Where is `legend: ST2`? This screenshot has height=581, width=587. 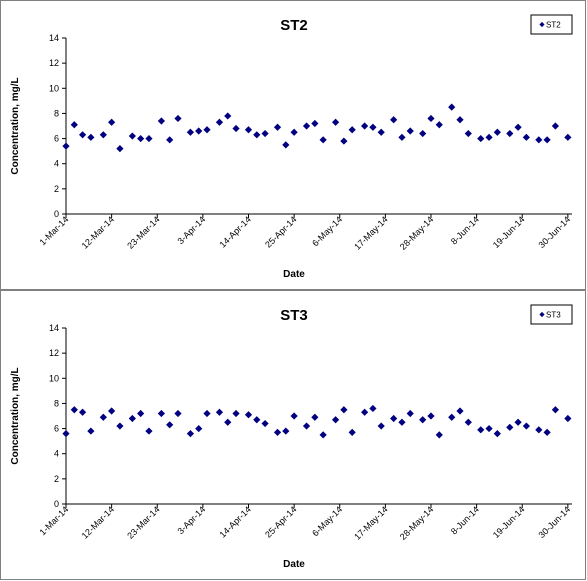
legend: ST2 is located at coordinates (551, 24).